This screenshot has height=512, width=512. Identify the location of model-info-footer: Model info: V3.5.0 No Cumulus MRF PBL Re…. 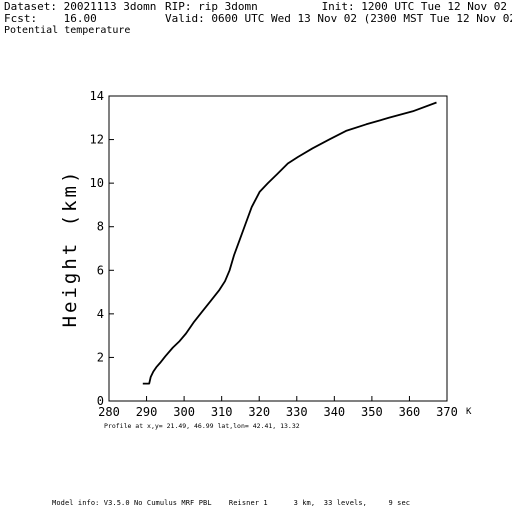
(231, 503).